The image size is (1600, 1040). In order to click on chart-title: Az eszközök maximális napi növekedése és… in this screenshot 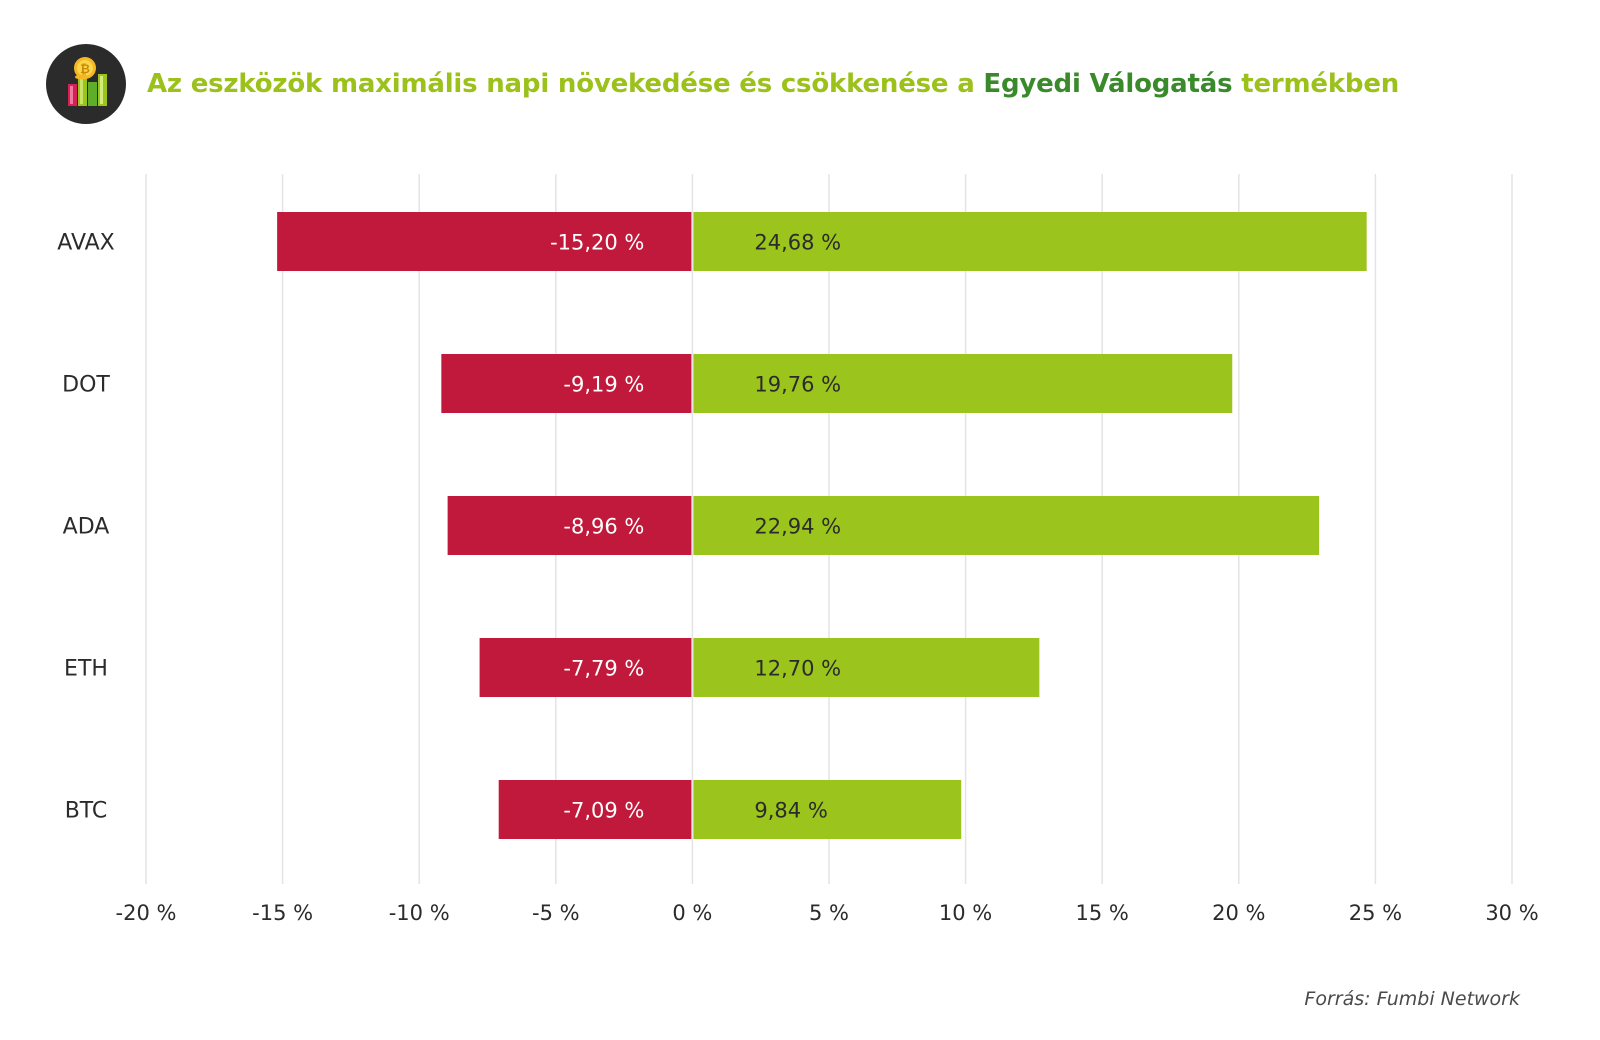, I will do `click(773, 84)`.